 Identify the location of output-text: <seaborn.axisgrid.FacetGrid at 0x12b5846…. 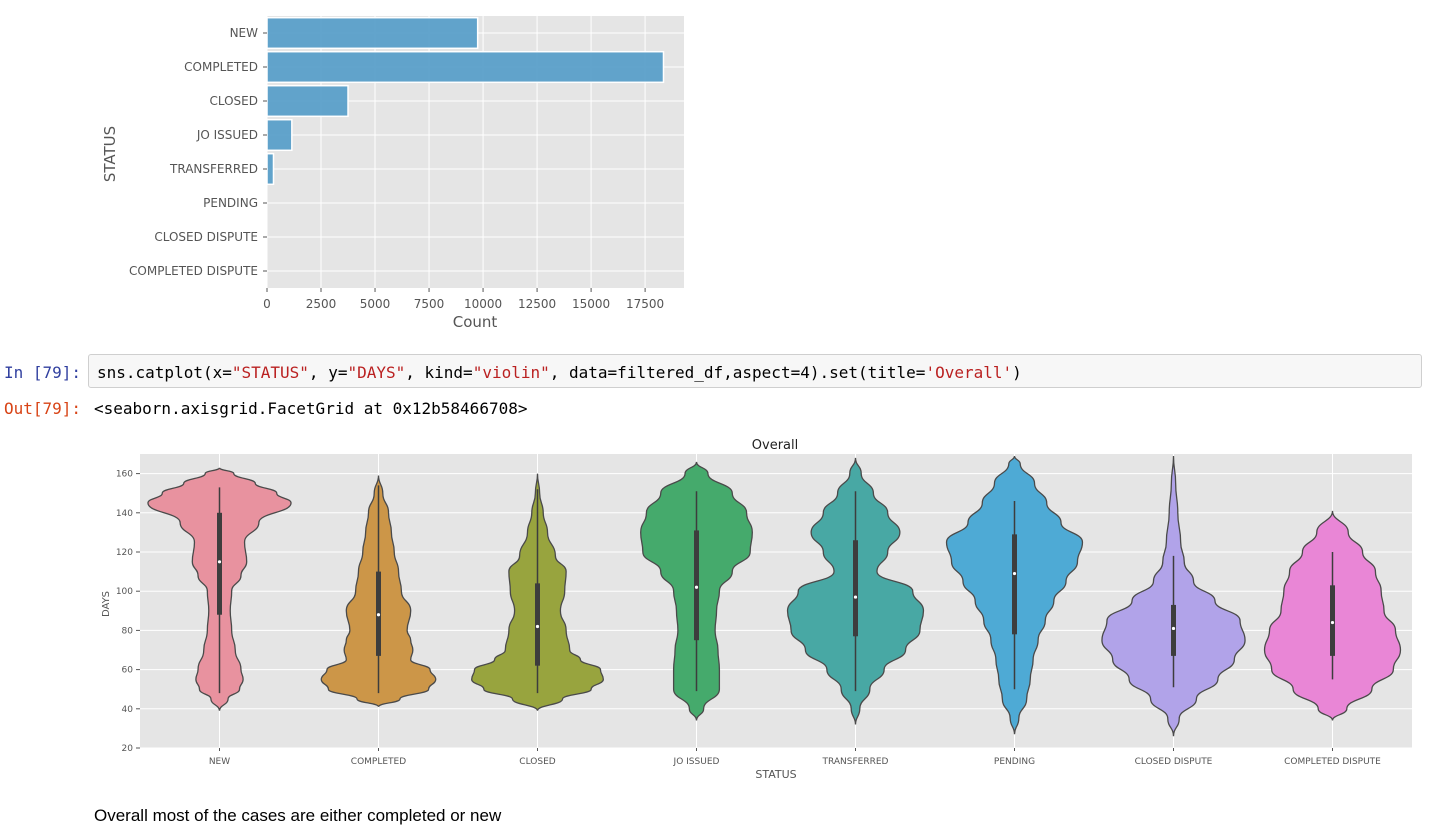
(311, 408).